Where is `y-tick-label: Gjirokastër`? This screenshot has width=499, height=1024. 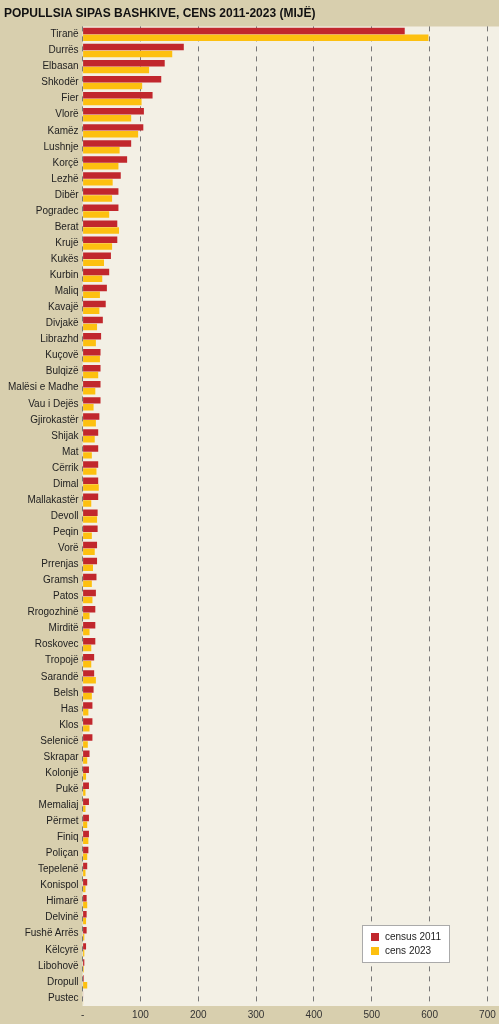
y-tick-label: Gjirokastër is located at coordinates (55, 419).